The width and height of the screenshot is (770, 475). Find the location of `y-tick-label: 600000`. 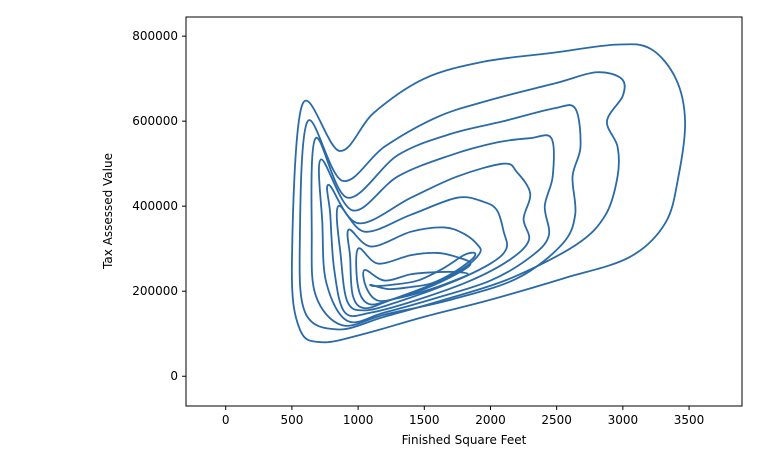

y-tick-label: 600000 is located at coordinates (155, 121).